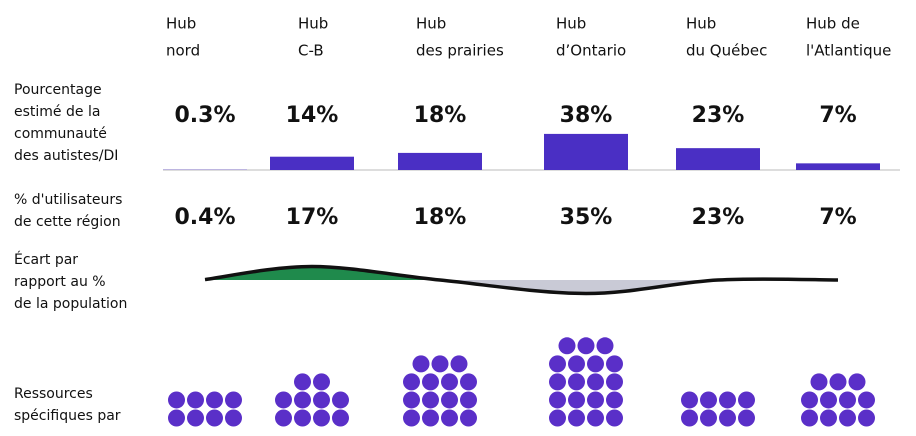 Image resolution: width=916 pixels, height=436 pixels. I want to click on hub-header: l'Atlantique, so click(848, 51).